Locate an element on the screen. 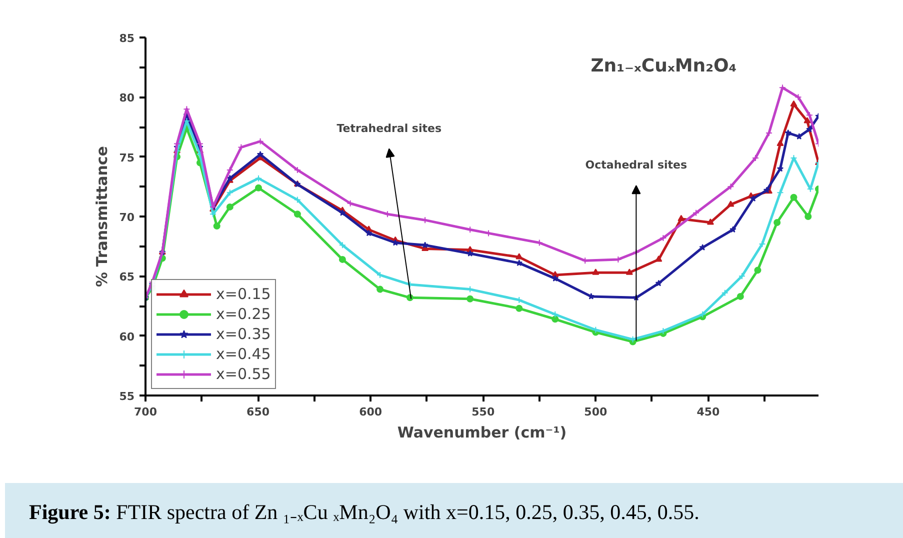 Image resolution: width=903 pixels, height=538 pixels. x-axis-title: Wavenumber (cm⁻¹) is located at coordinates (482, 433).